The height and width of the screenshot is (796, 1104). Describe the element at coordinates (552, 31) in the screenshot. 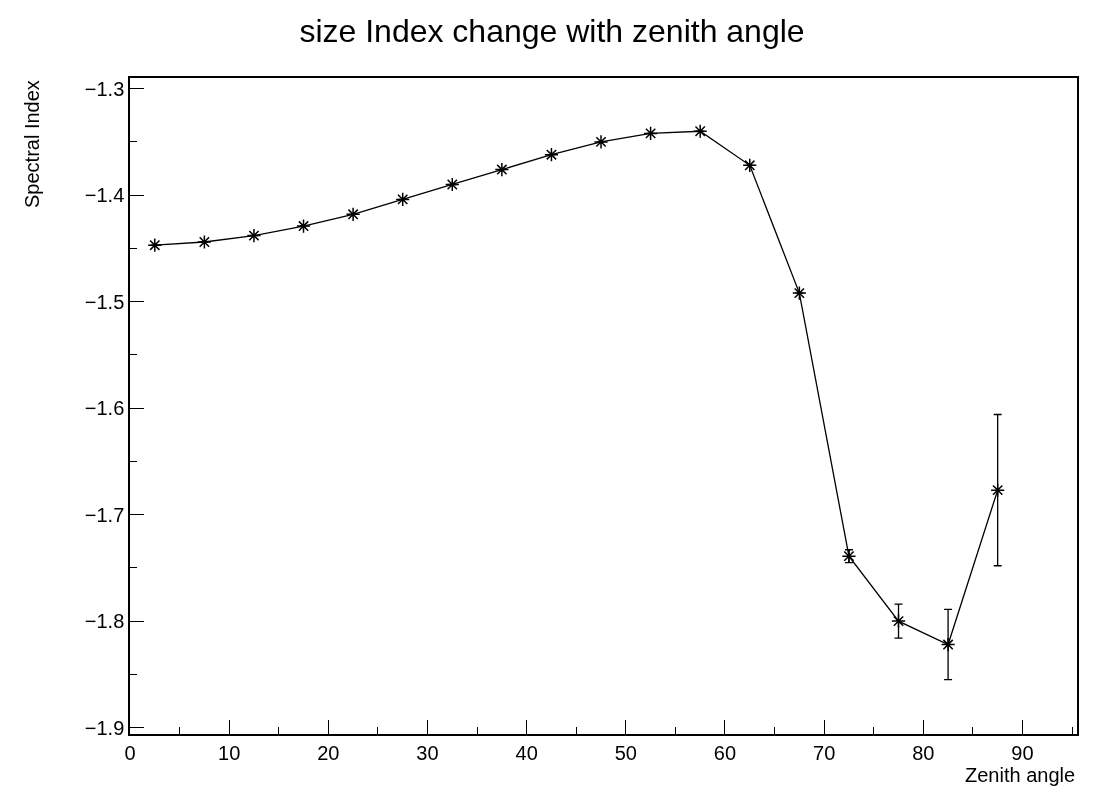

I see `chart-title: size Index change with zenith angle` at that location.